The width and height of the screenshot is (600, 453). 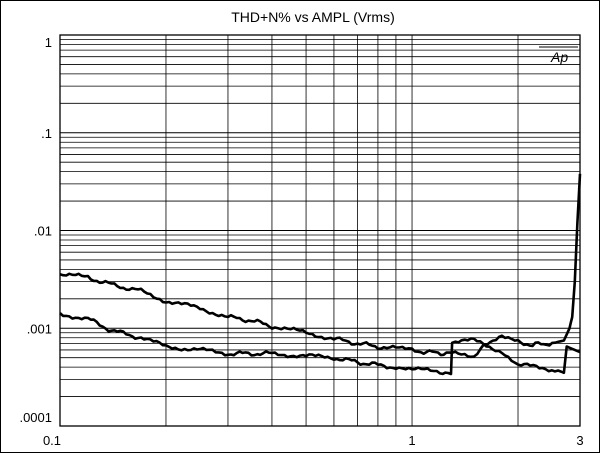 I want to click on chart-title: THD+N% vs AMPL (Vrms), so click(x=312, y=17).